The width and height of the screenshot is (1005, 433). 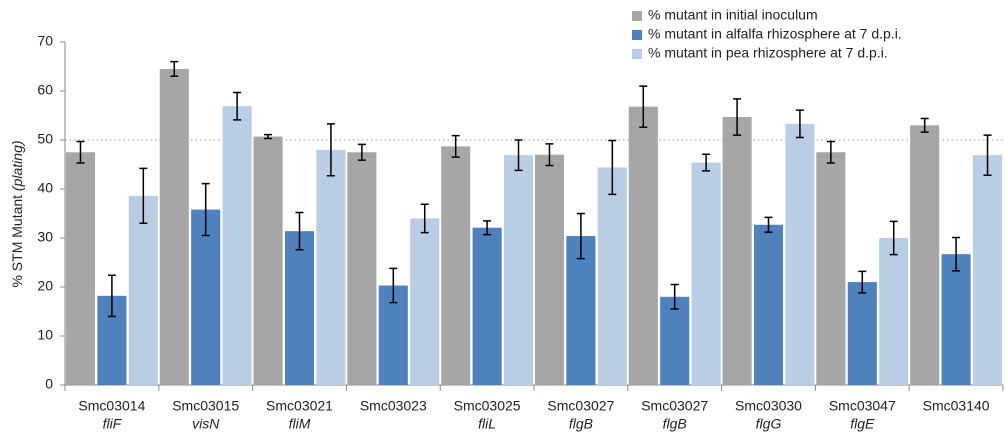 What do you see at coordinates (49, 384) in the screenshot?
I see `y-tick-label: 0` at bounding box center [49, 384].